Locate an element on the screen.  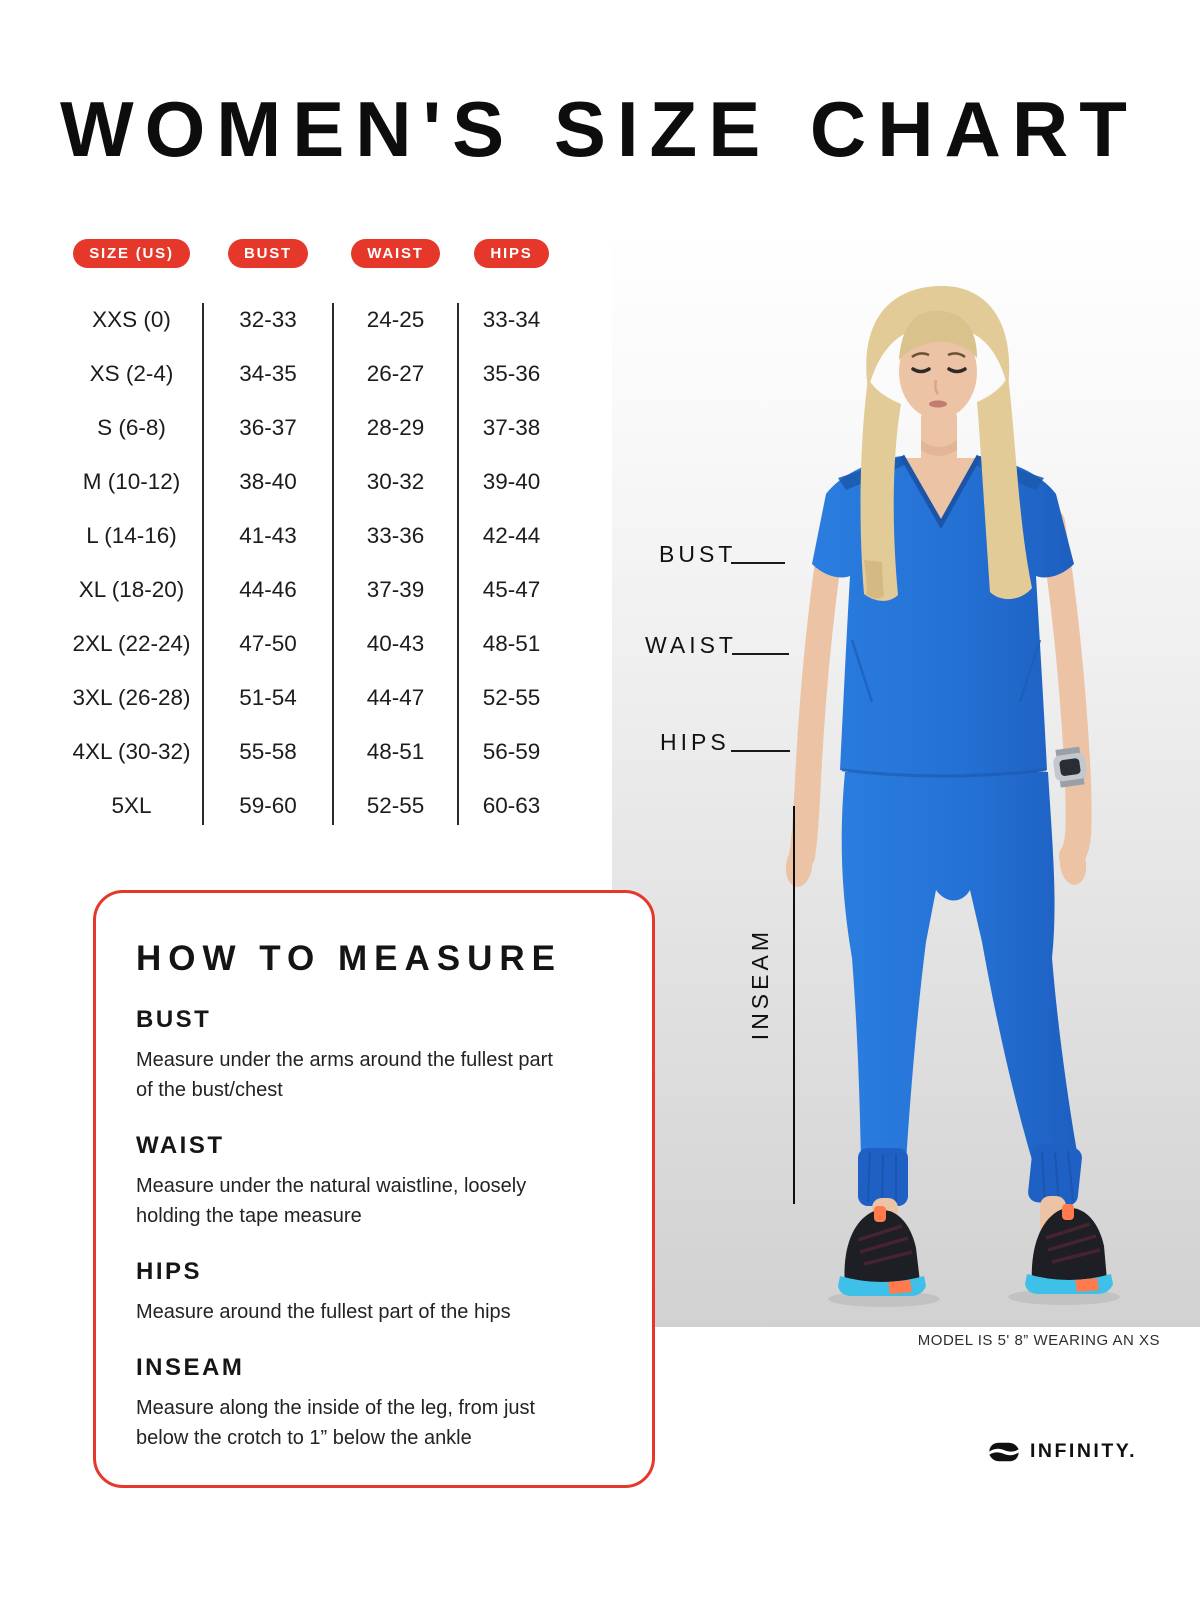
header-pill-waist: WAIST is located at coordinates (395, 253).